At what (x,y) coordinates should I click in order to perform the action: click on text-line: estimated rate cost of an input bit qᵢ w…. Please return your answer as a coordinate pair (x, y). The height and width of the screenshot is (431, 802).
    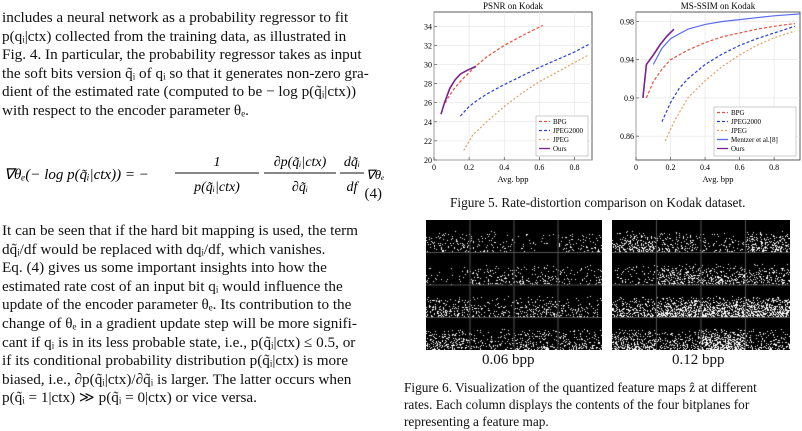
    Looking at the image, I should click on (172, 286).